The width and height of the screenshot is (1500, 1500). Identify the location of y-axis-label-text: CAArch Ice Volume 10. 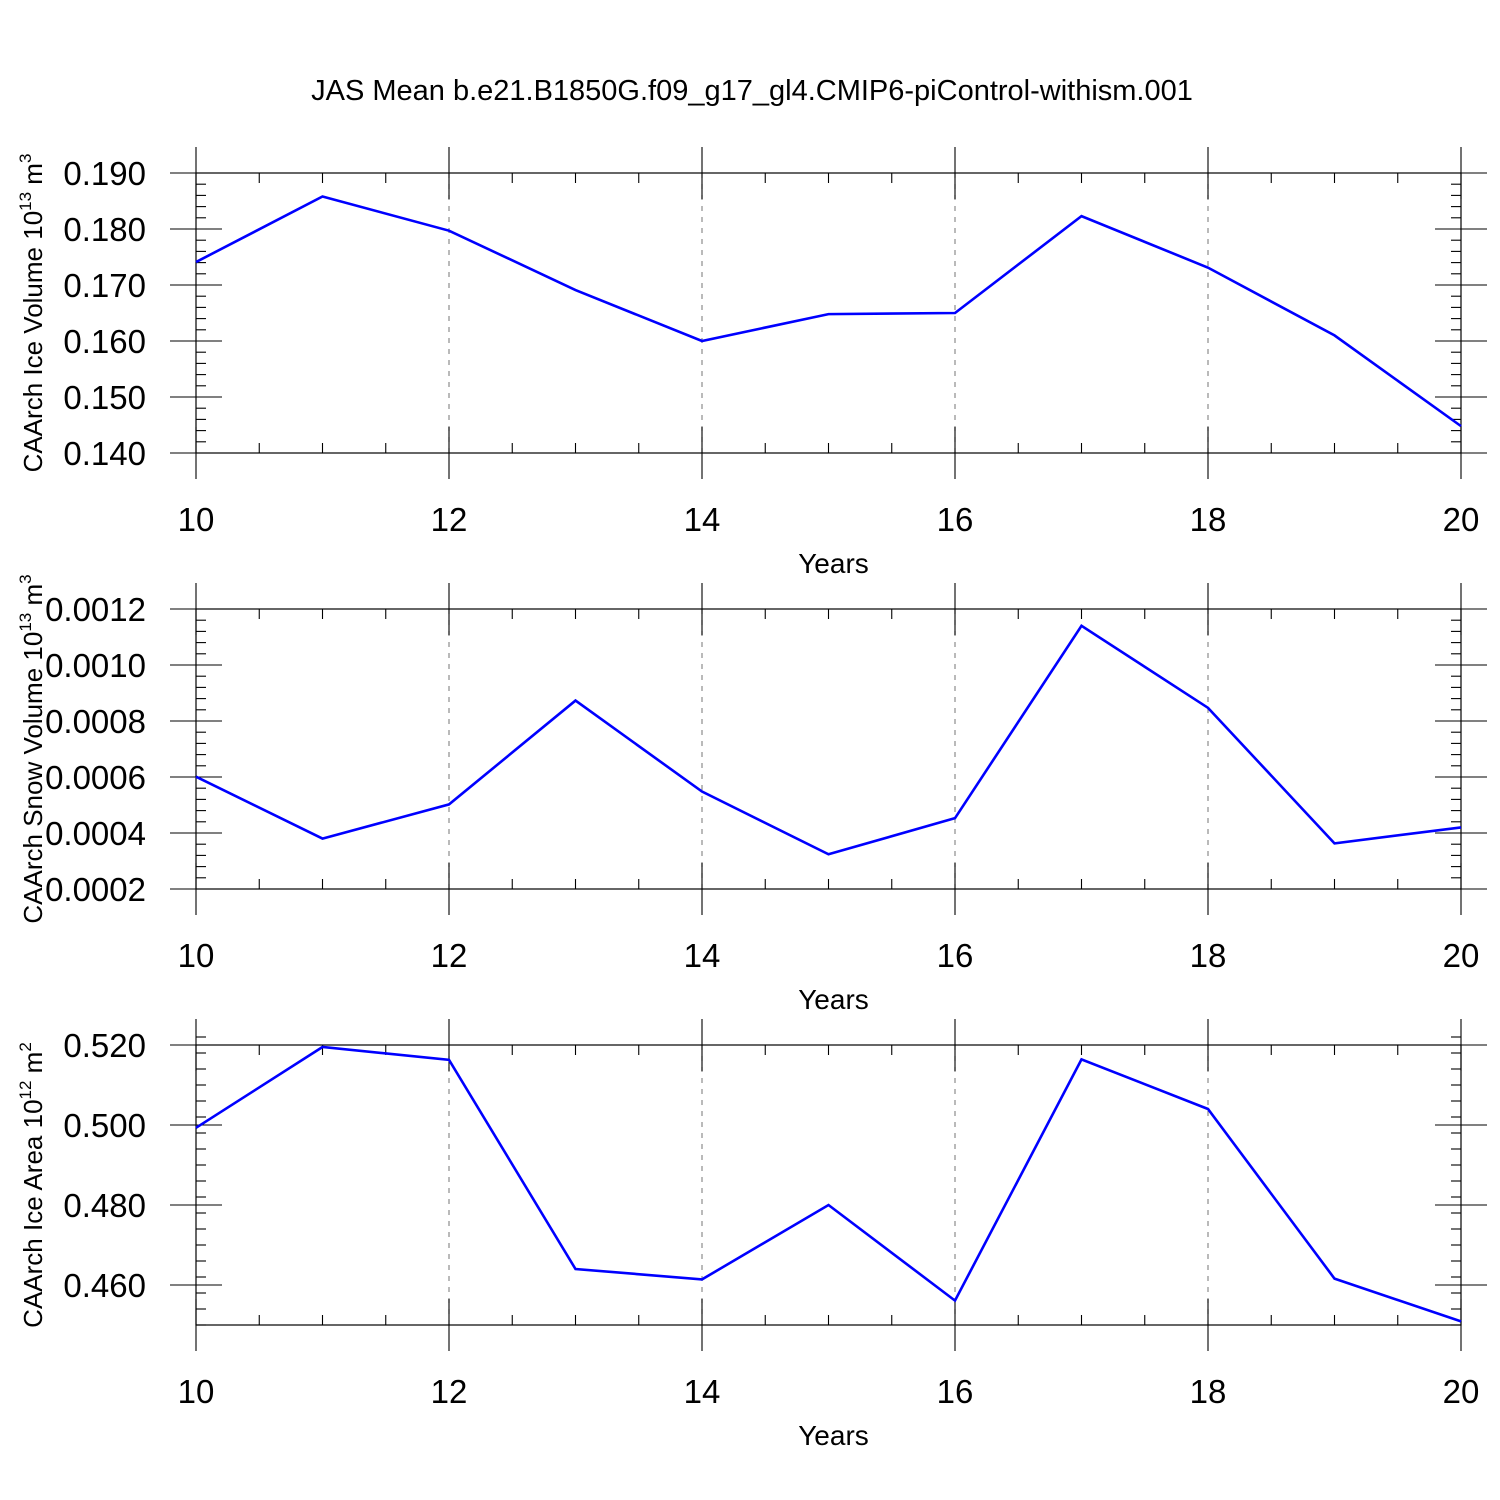
(33, 342).